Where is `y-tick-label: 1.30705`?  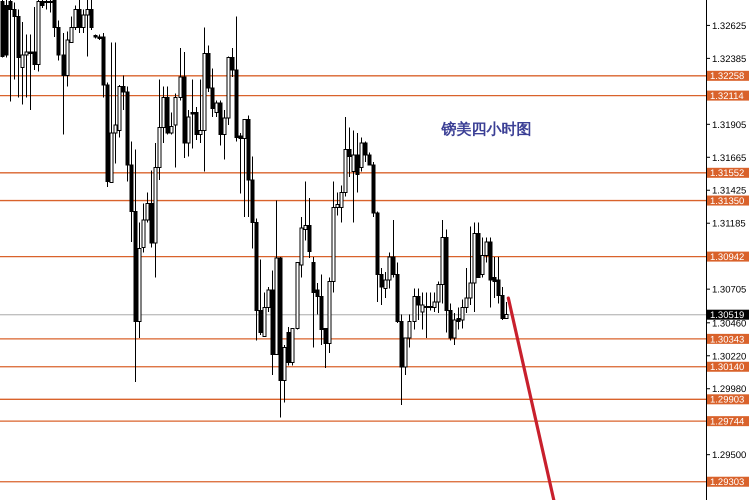 y-tick-label: 1.30705 is located at coordinates (729, 290).